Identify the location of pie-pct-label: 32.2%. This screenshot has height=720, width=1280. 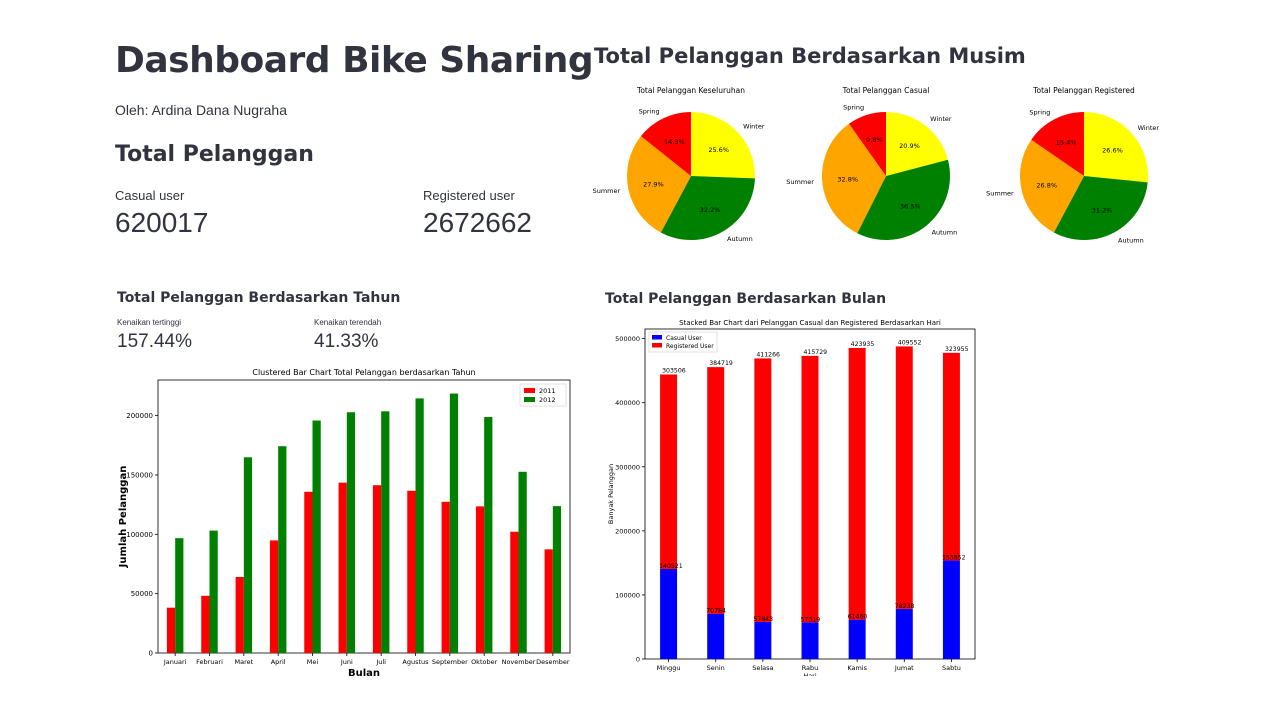
(710, 210).